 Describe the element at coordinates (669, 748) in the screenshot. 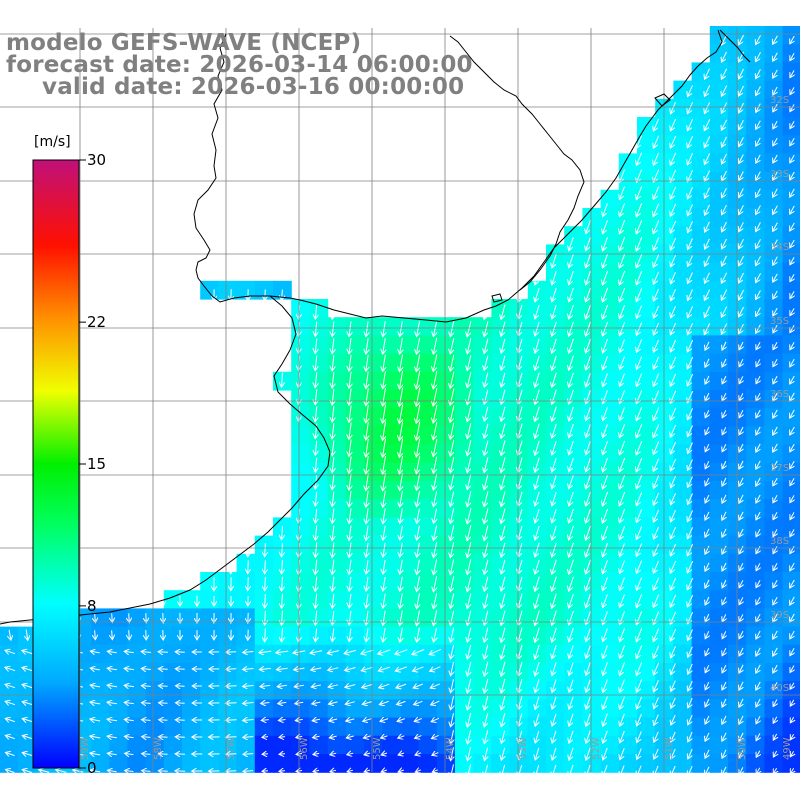

I see `longitude-label: 51W` at that location.